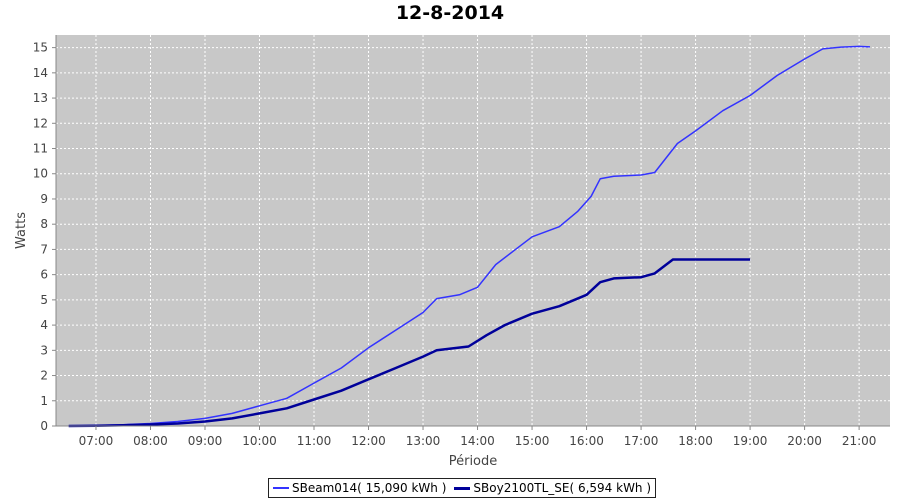  Describe the element at coordinates (40, 98) in the screenshot. I see `y-tick-label: 13` at that location.